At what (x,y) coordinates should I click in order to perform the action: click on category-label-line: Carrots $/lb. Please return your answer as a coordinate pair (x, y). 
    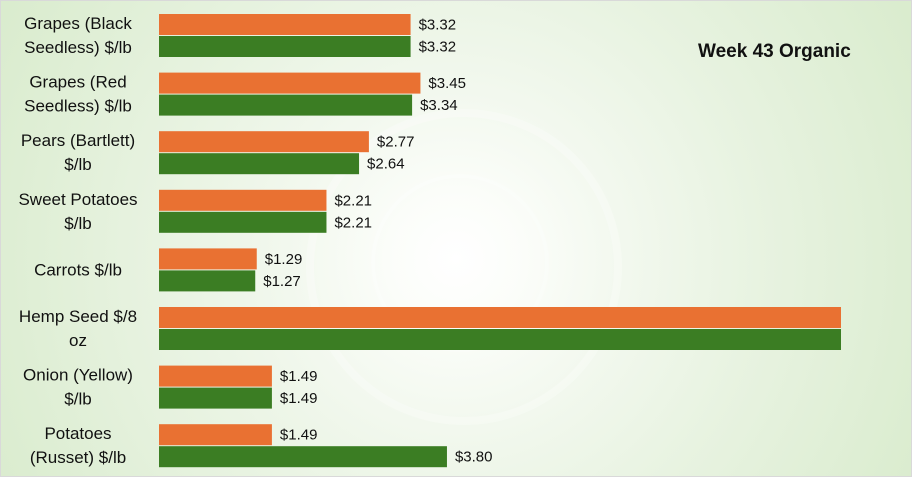
    Looking at the image, I should click on (78, 269).